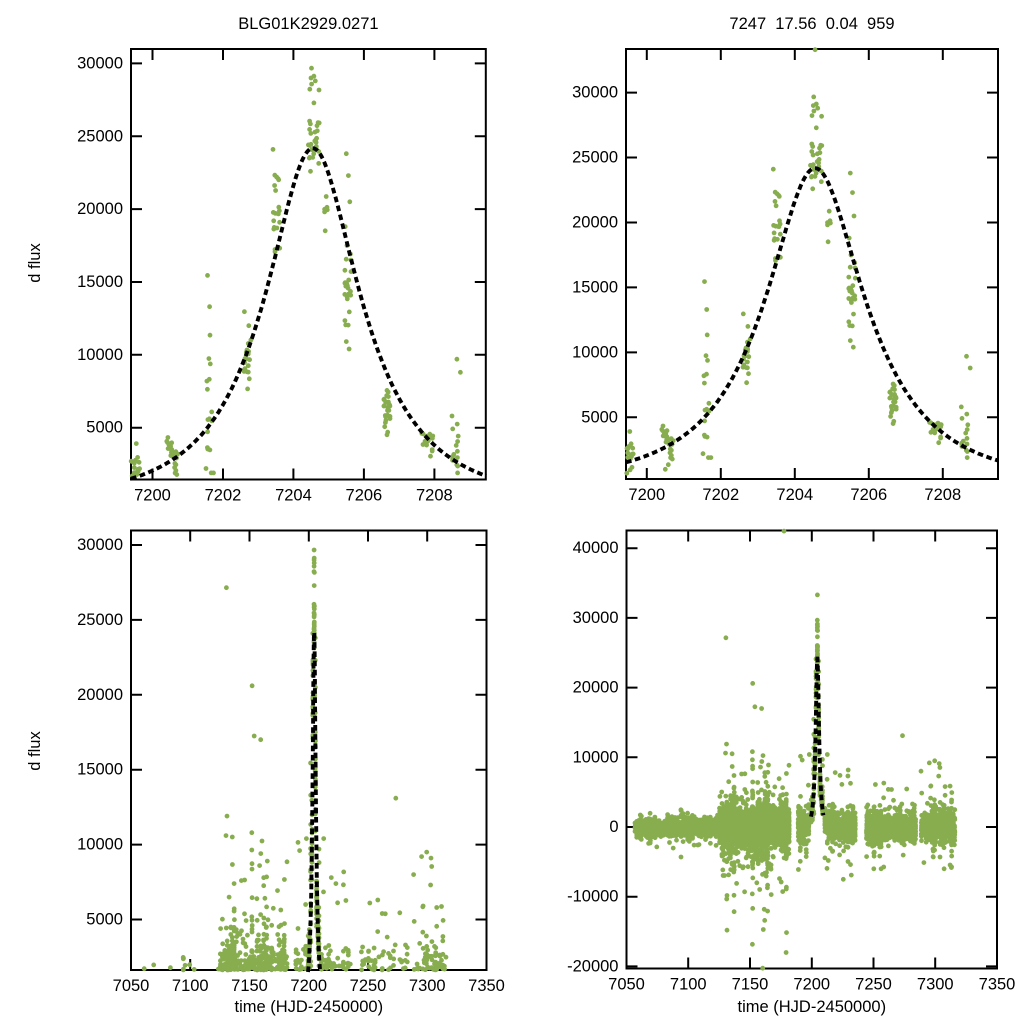 This screenshot has height=1024, width=1024. Describe the element at coordinates (811, 24) in the screenshot. I see `svg-text: 7247 17.56 0.04 959` at that location.